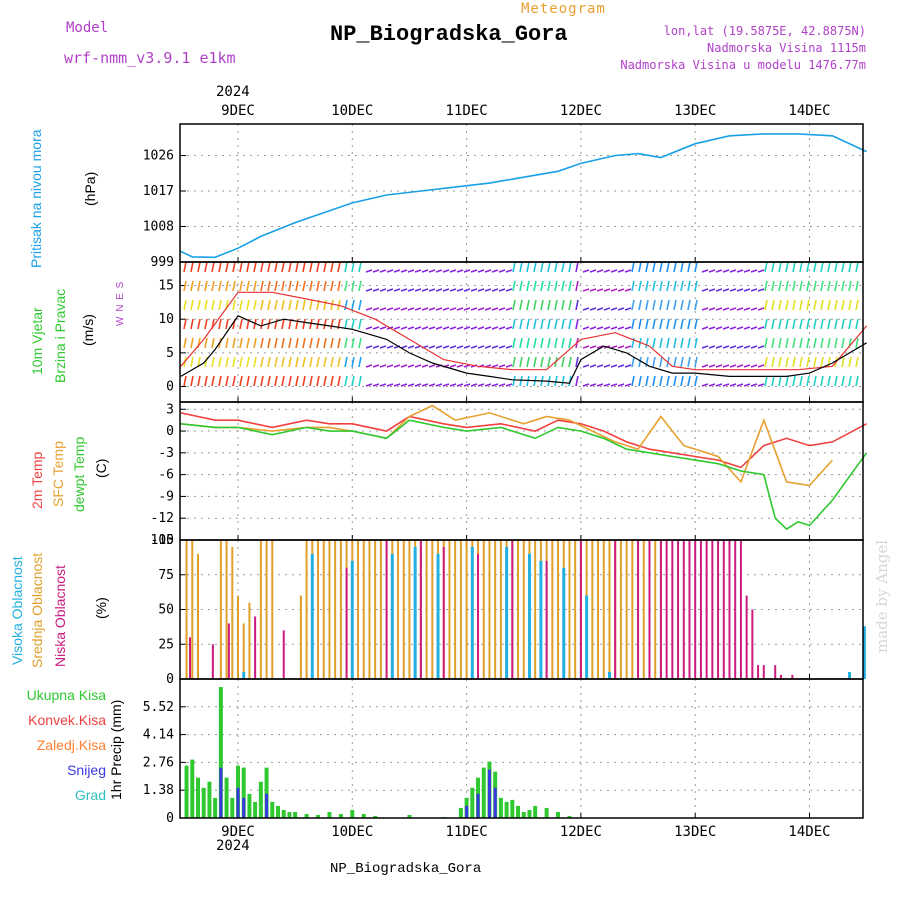 The height and width of the screenshot is (900, 900). Describe the element at coordinates (580, 609) in the screenshot. I see `cloud-low-bar` at that location.